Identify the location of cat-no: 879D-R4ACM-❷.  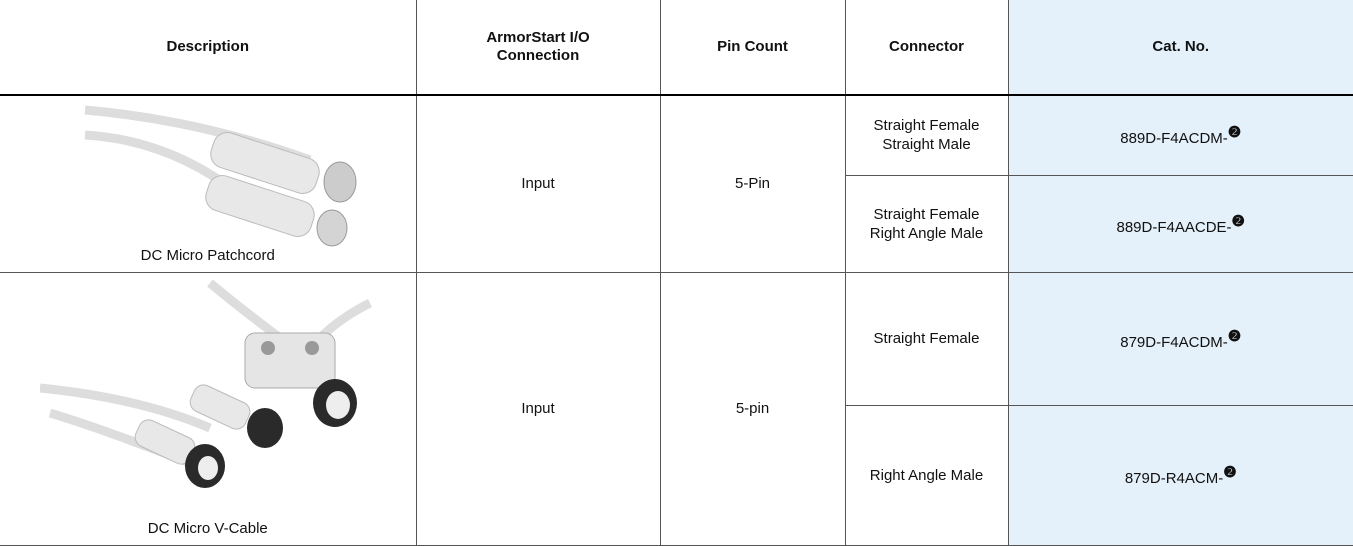
(1180, 475).